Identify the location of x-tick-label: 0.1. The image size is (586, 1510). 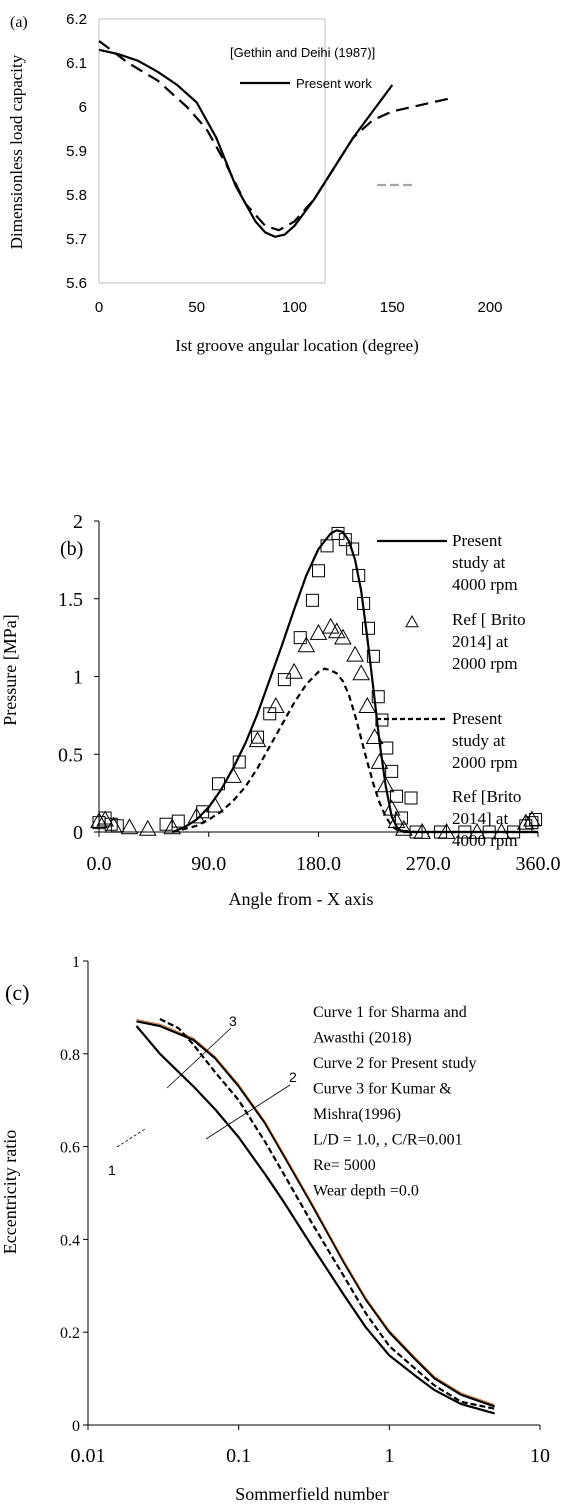
(238, 1456).